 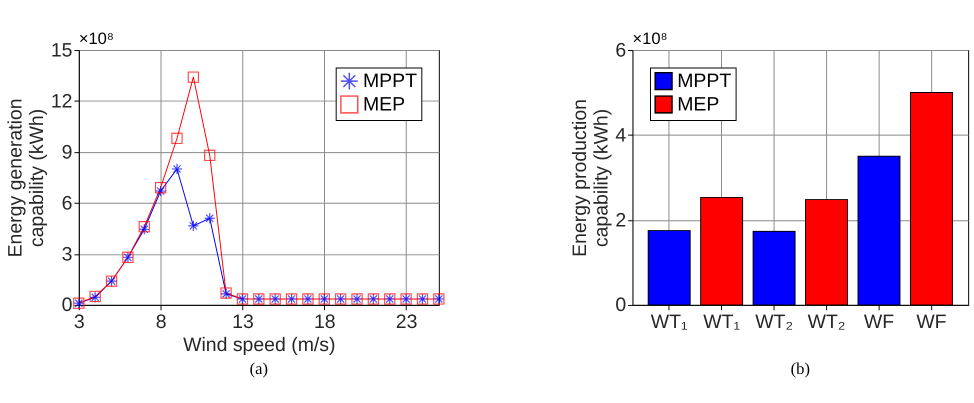 I want to click on y-tick-label: 4, so click(x=620, y=135).